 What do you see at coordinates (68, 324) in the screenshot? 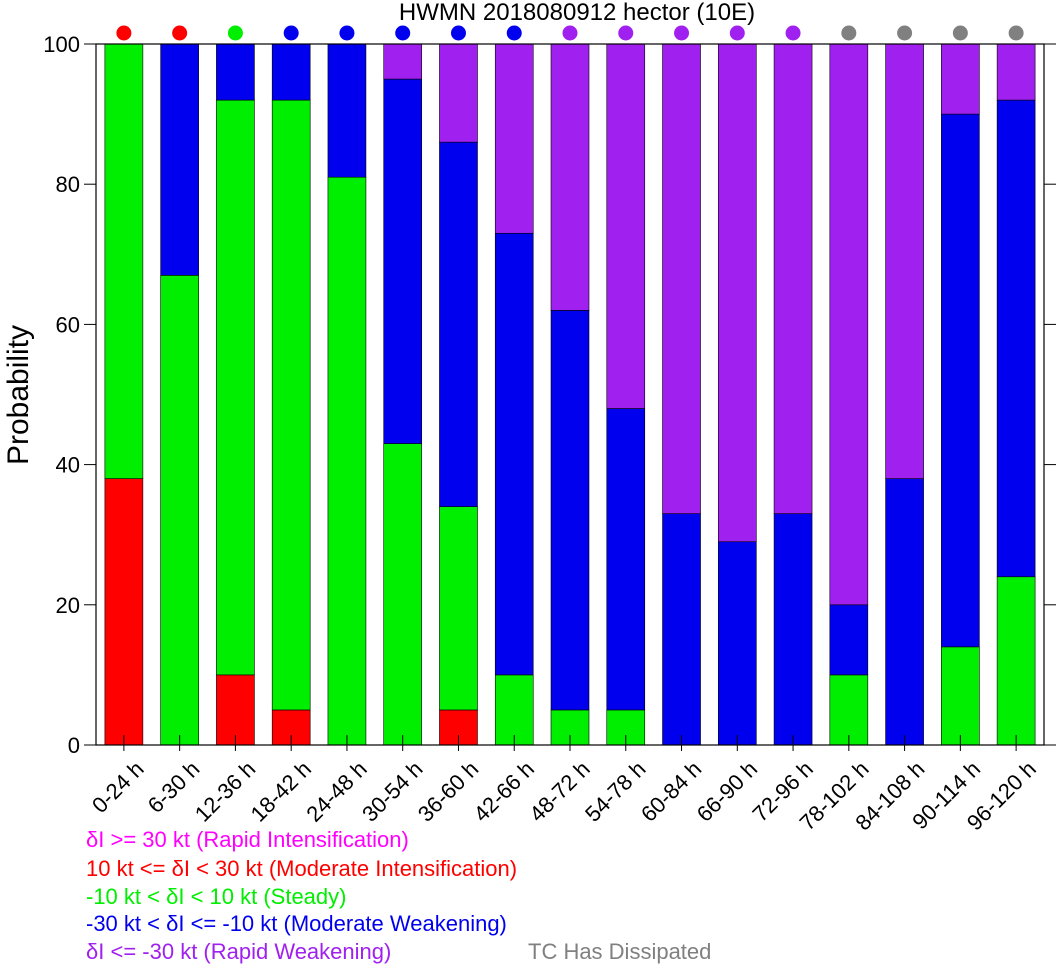
I see `y-tick-label: 60` at bounding box center [68, 324].